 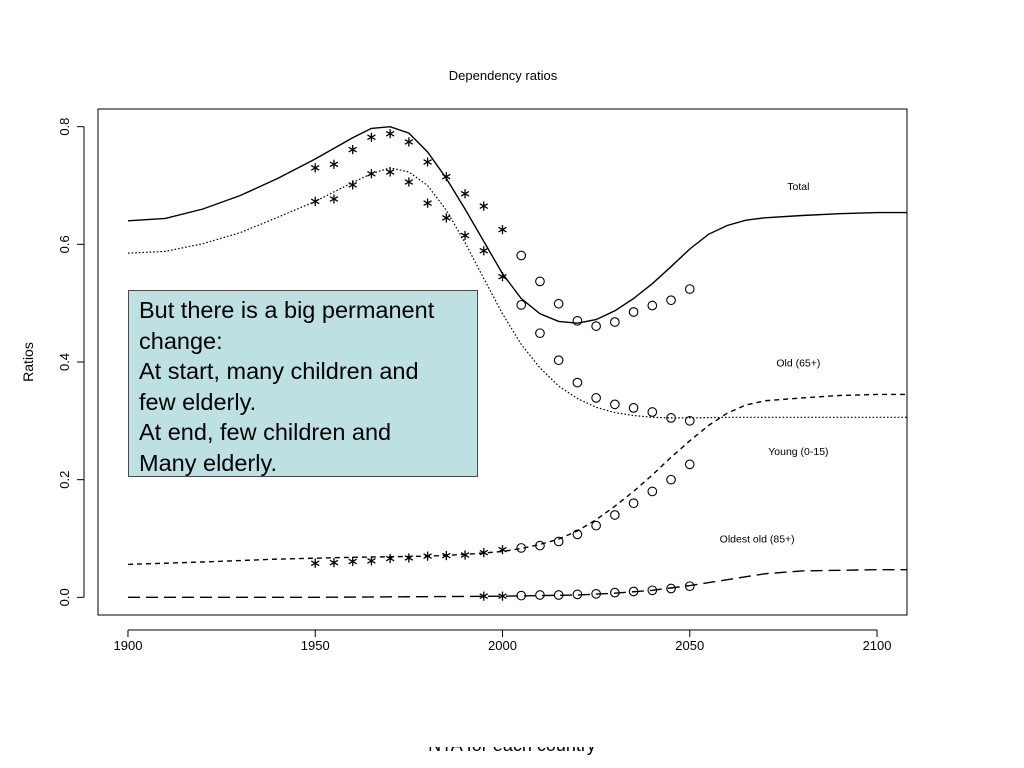 I want to click on x-tick-label: 2050, so click(x=689, y=645).